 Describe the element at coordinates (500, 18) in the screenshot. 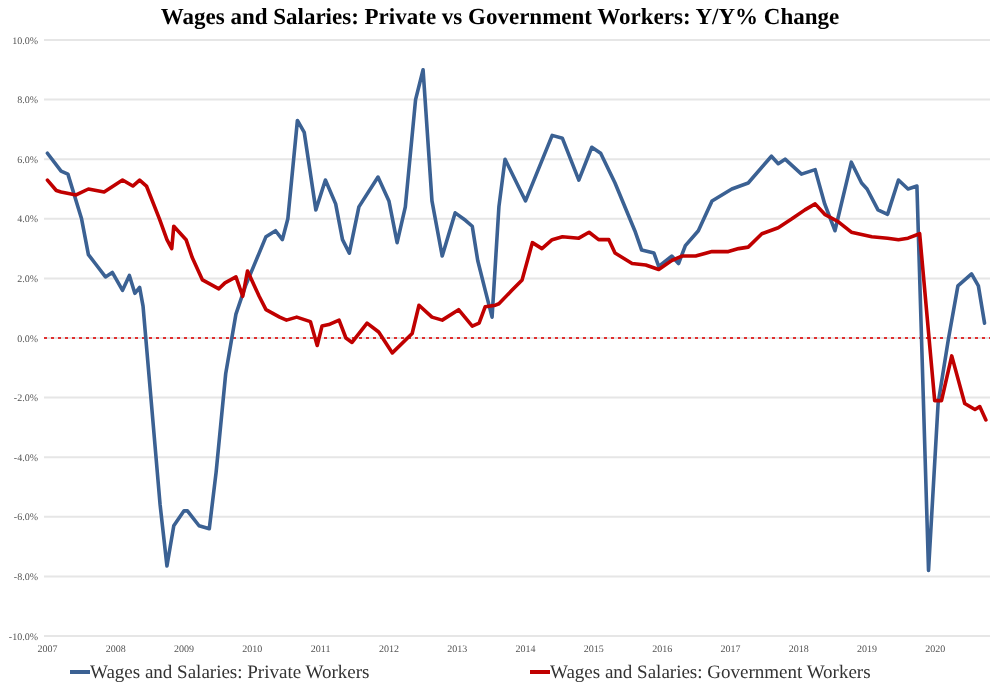

I see `chart-title: Wages and Salaries: Private vs Government Workers: Y/Y% Change` at that location.